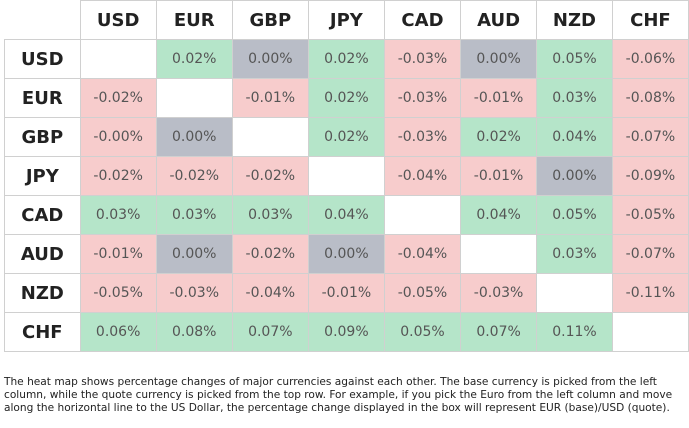 The width and height of the screenshot is (689, 428). What do you see at coordinates (42, 176) in the screenshot?
I see `row-header: JPY` at bounding box center [42, 176].